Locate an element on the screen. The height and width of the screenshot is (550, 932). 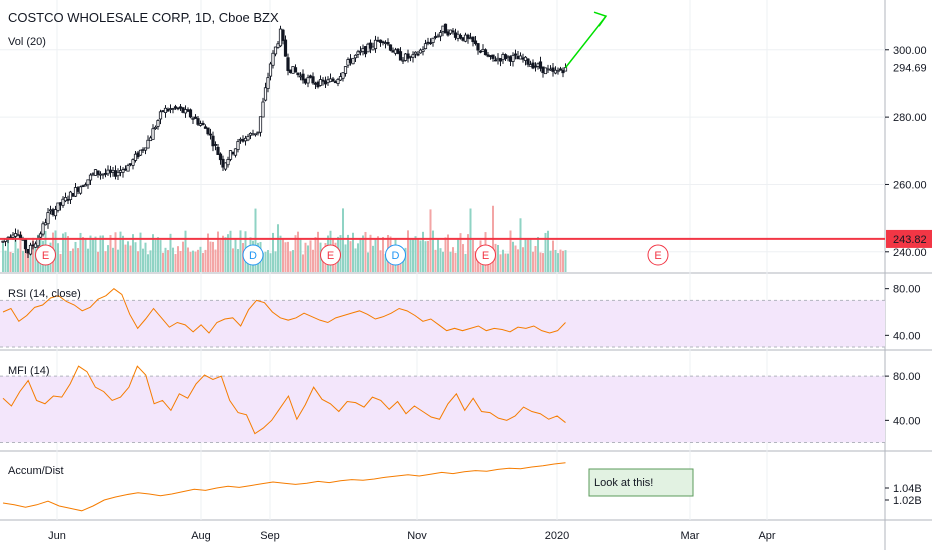
projection-arrow is located at coordinates (586, 40).